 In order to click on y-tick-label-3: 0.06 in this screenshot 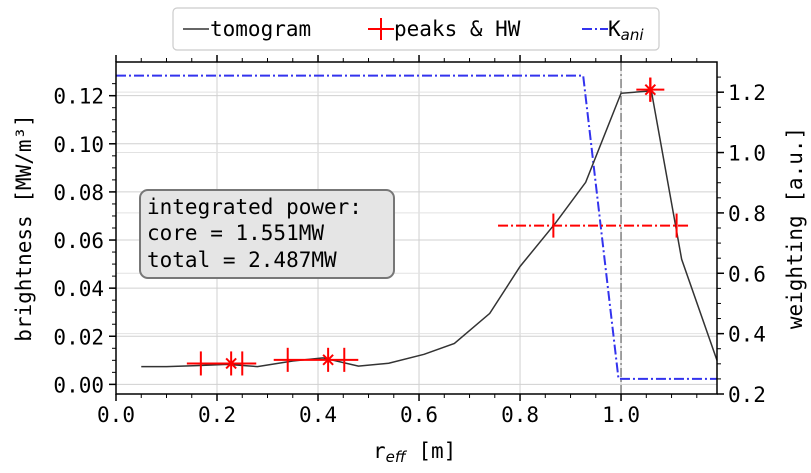, I will do `click(78, 241)`.